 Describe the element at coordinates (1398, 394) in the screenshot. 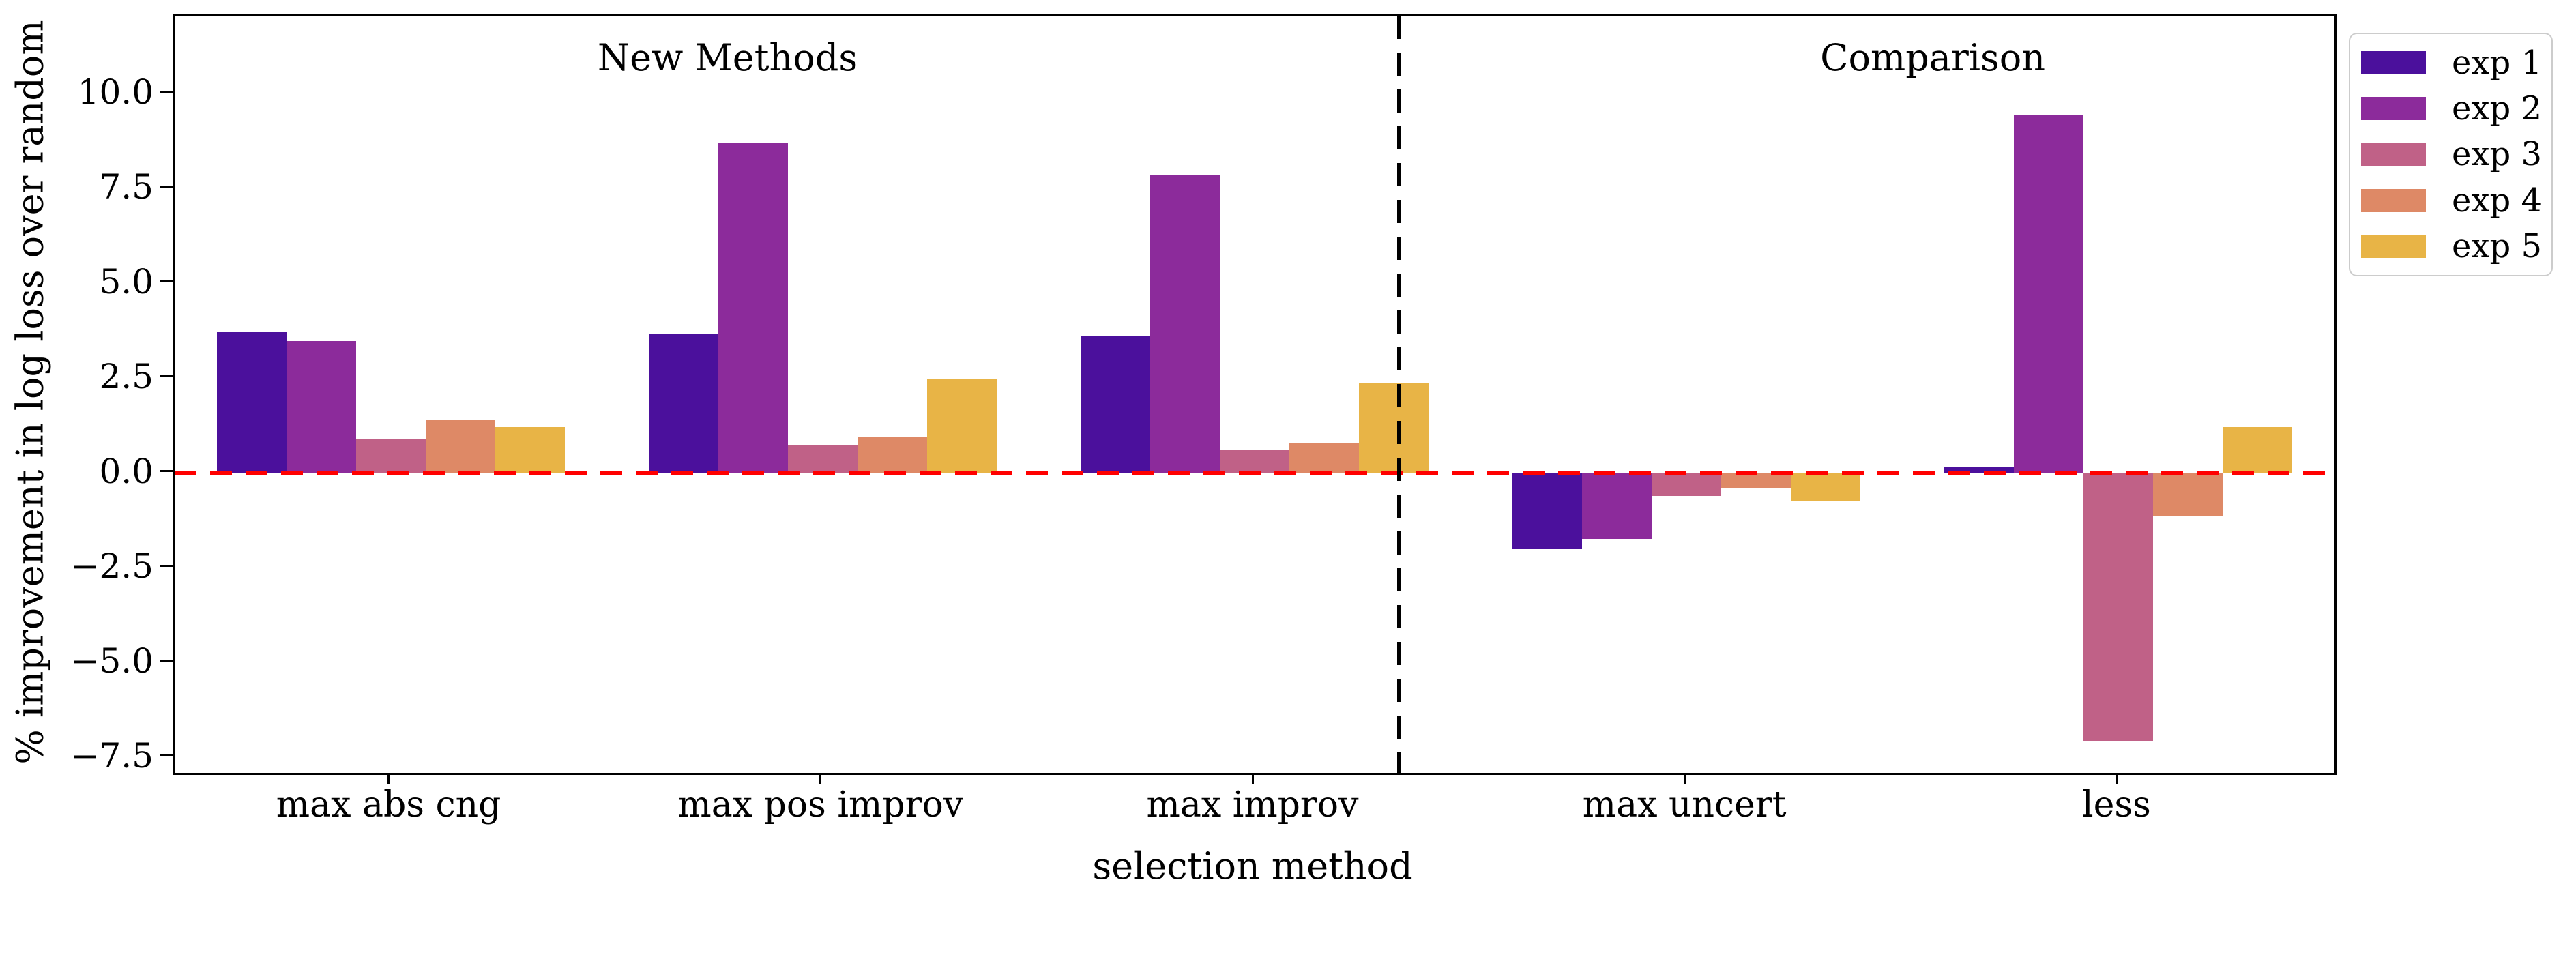

I see `section-separator-line` at that location.